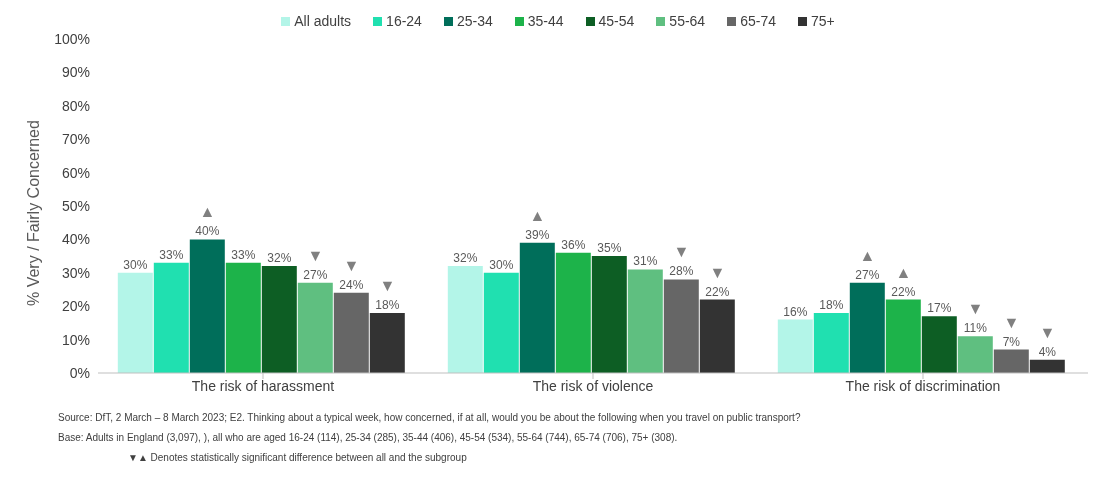  What do you see at coordinates (387, 294) in the screenshot?
I see `data-label: ▼ 18%` at bounding box center [387, 294].